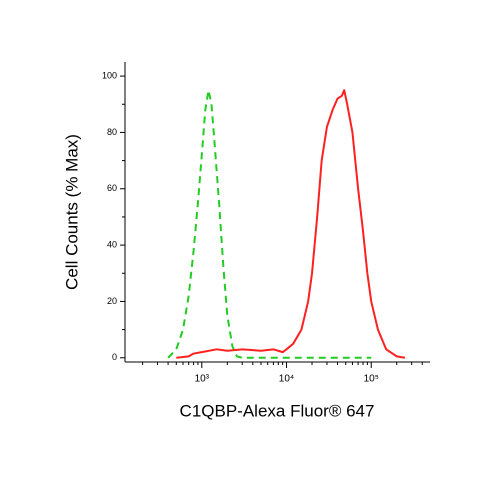 The width and height of the screenshot is (500, 500). What do you see at coordinates (202, 379) in the screenshot?
I see `x-tick-label: 10³` at bounding box center [202, 379].